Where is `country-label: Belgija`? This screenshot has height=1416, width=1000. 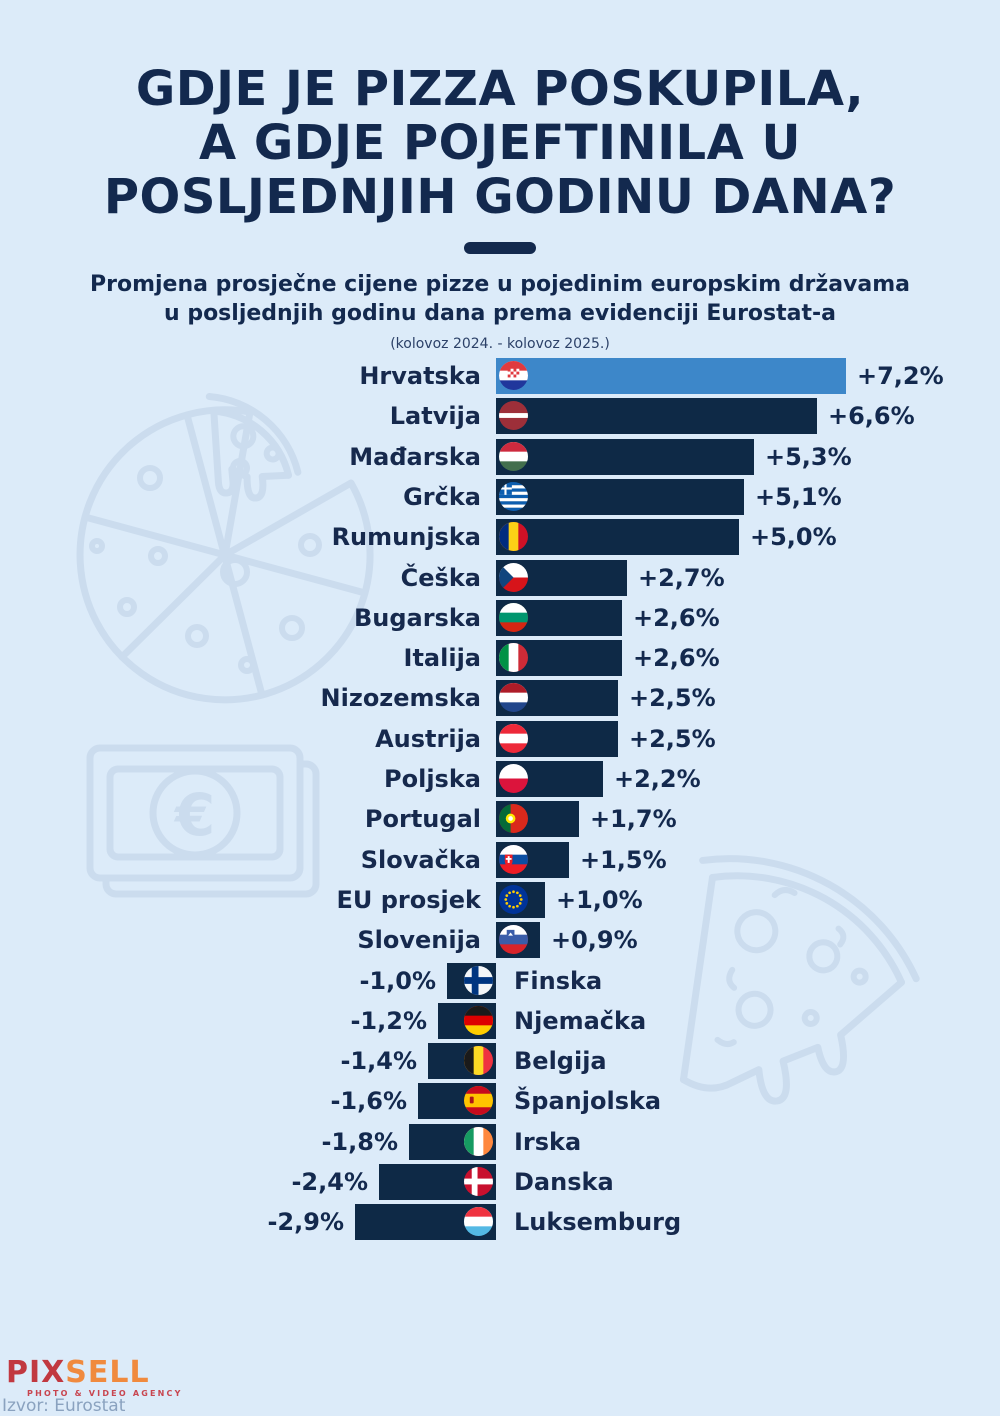 country-label: Belgija is located at coordinates (560, 1061).